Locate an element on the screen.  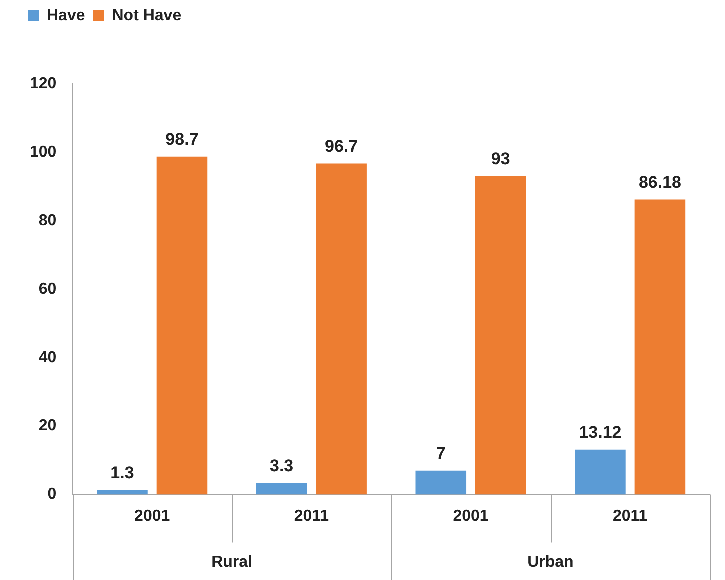
y-tick-label: 120 is located at coordinates (43, 83).